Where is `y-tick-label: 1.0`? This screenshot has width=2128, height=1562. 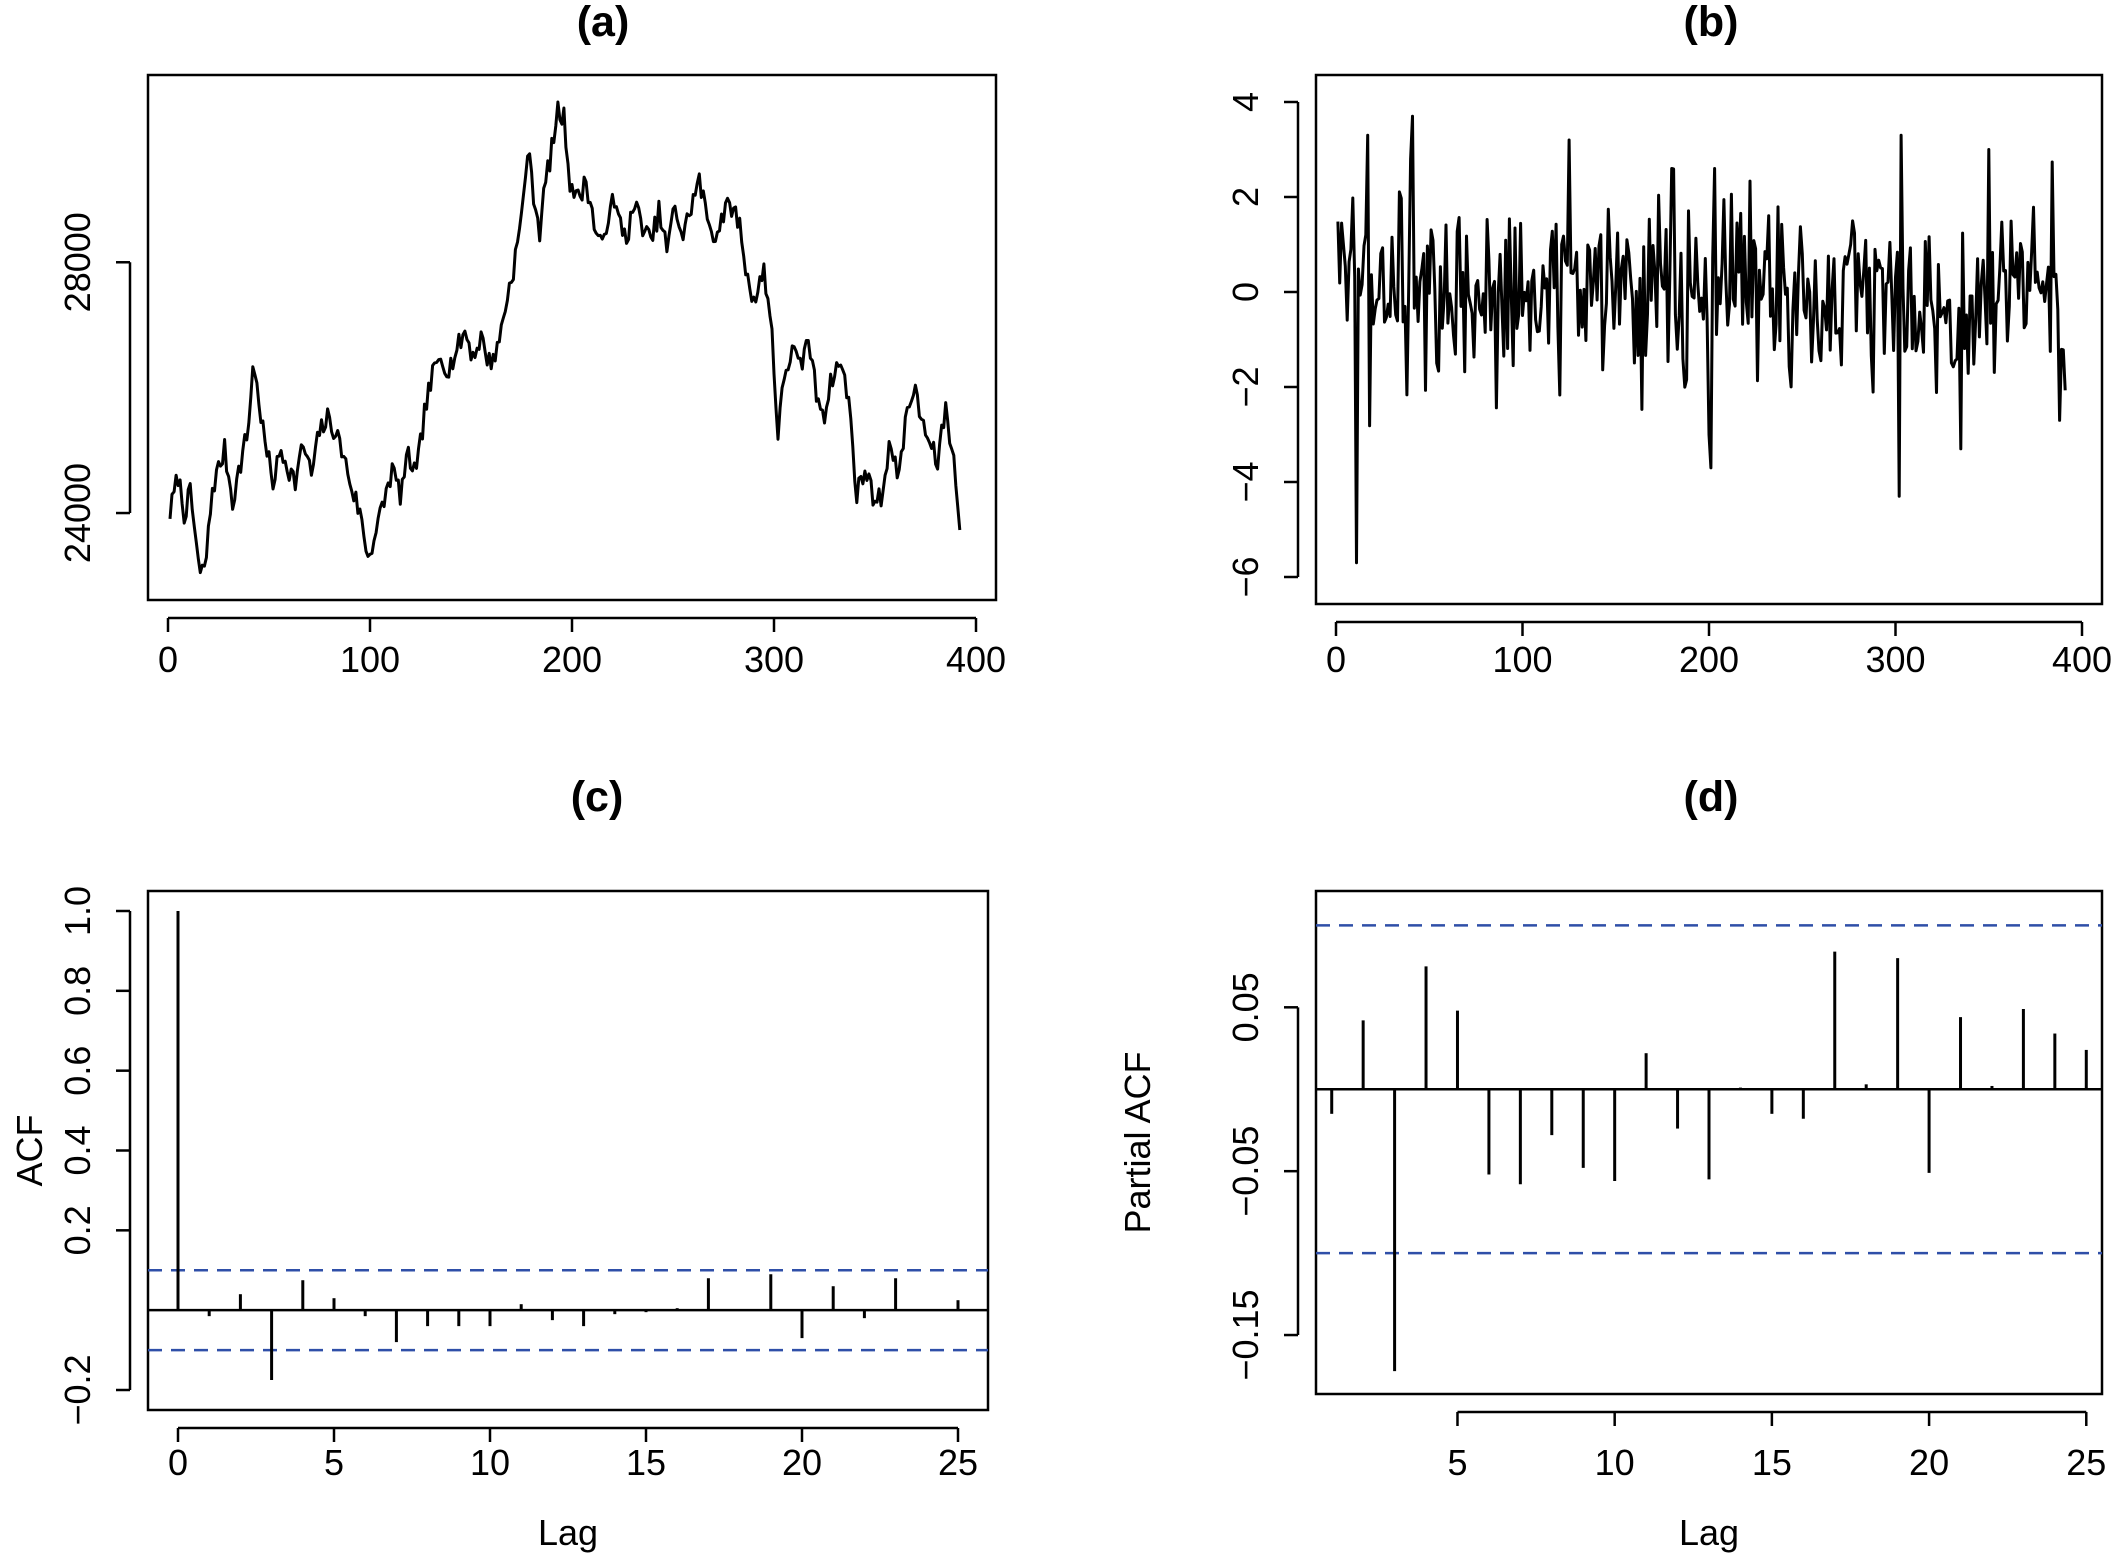 y-tick-label: 1.0 is located at coordinates (77, 911).